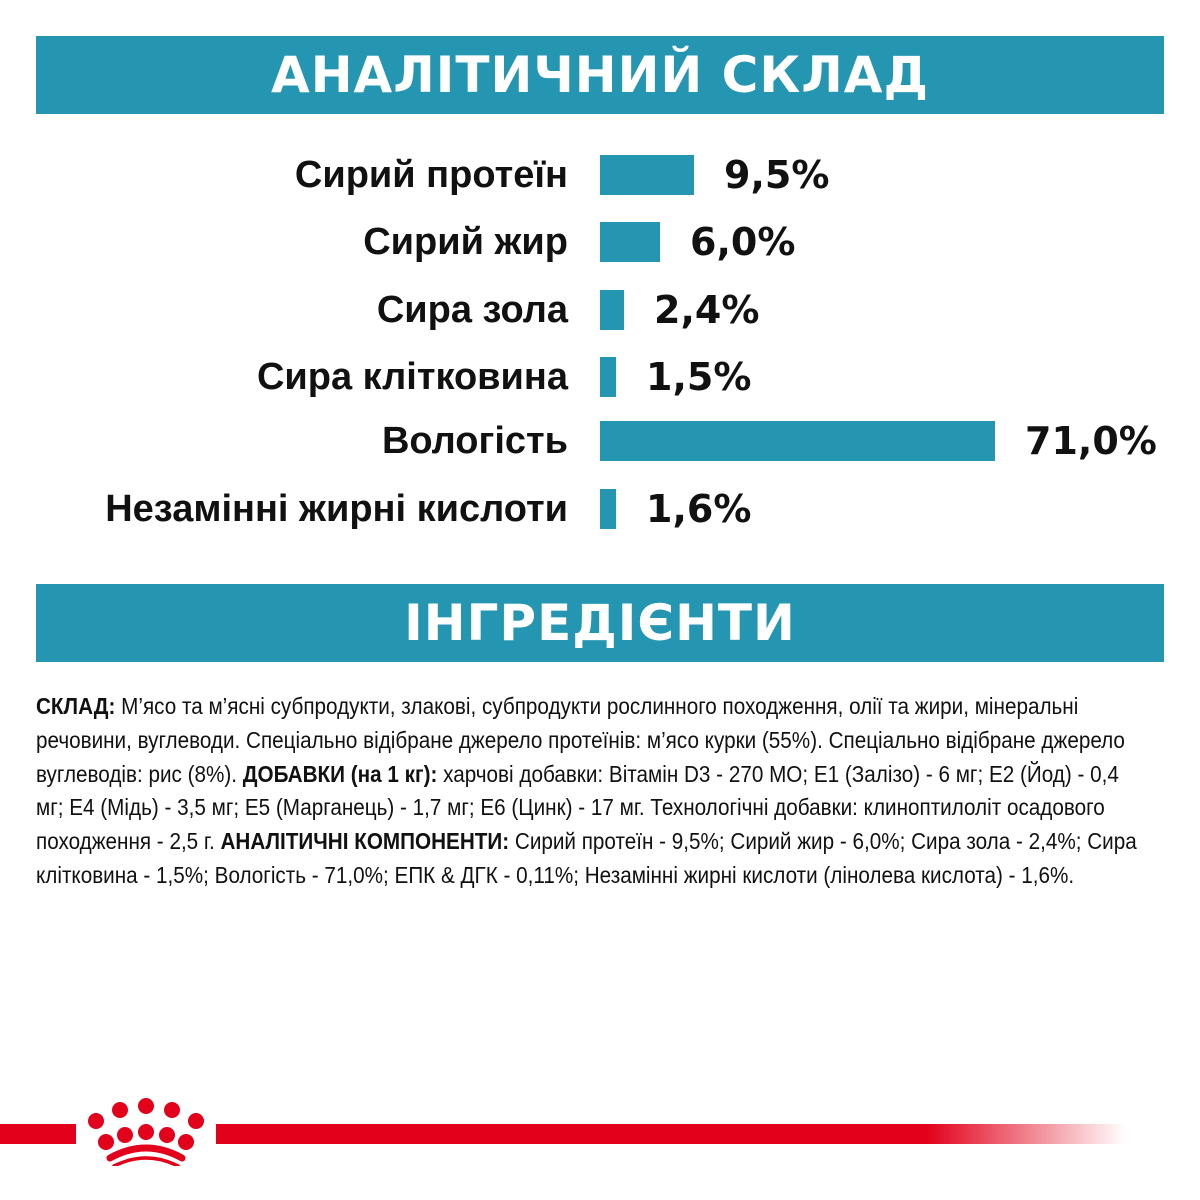  Describe the element at coordinates (412, 377) in the screenshot. I see `nutrient-label: Сира клітковина` at that location.